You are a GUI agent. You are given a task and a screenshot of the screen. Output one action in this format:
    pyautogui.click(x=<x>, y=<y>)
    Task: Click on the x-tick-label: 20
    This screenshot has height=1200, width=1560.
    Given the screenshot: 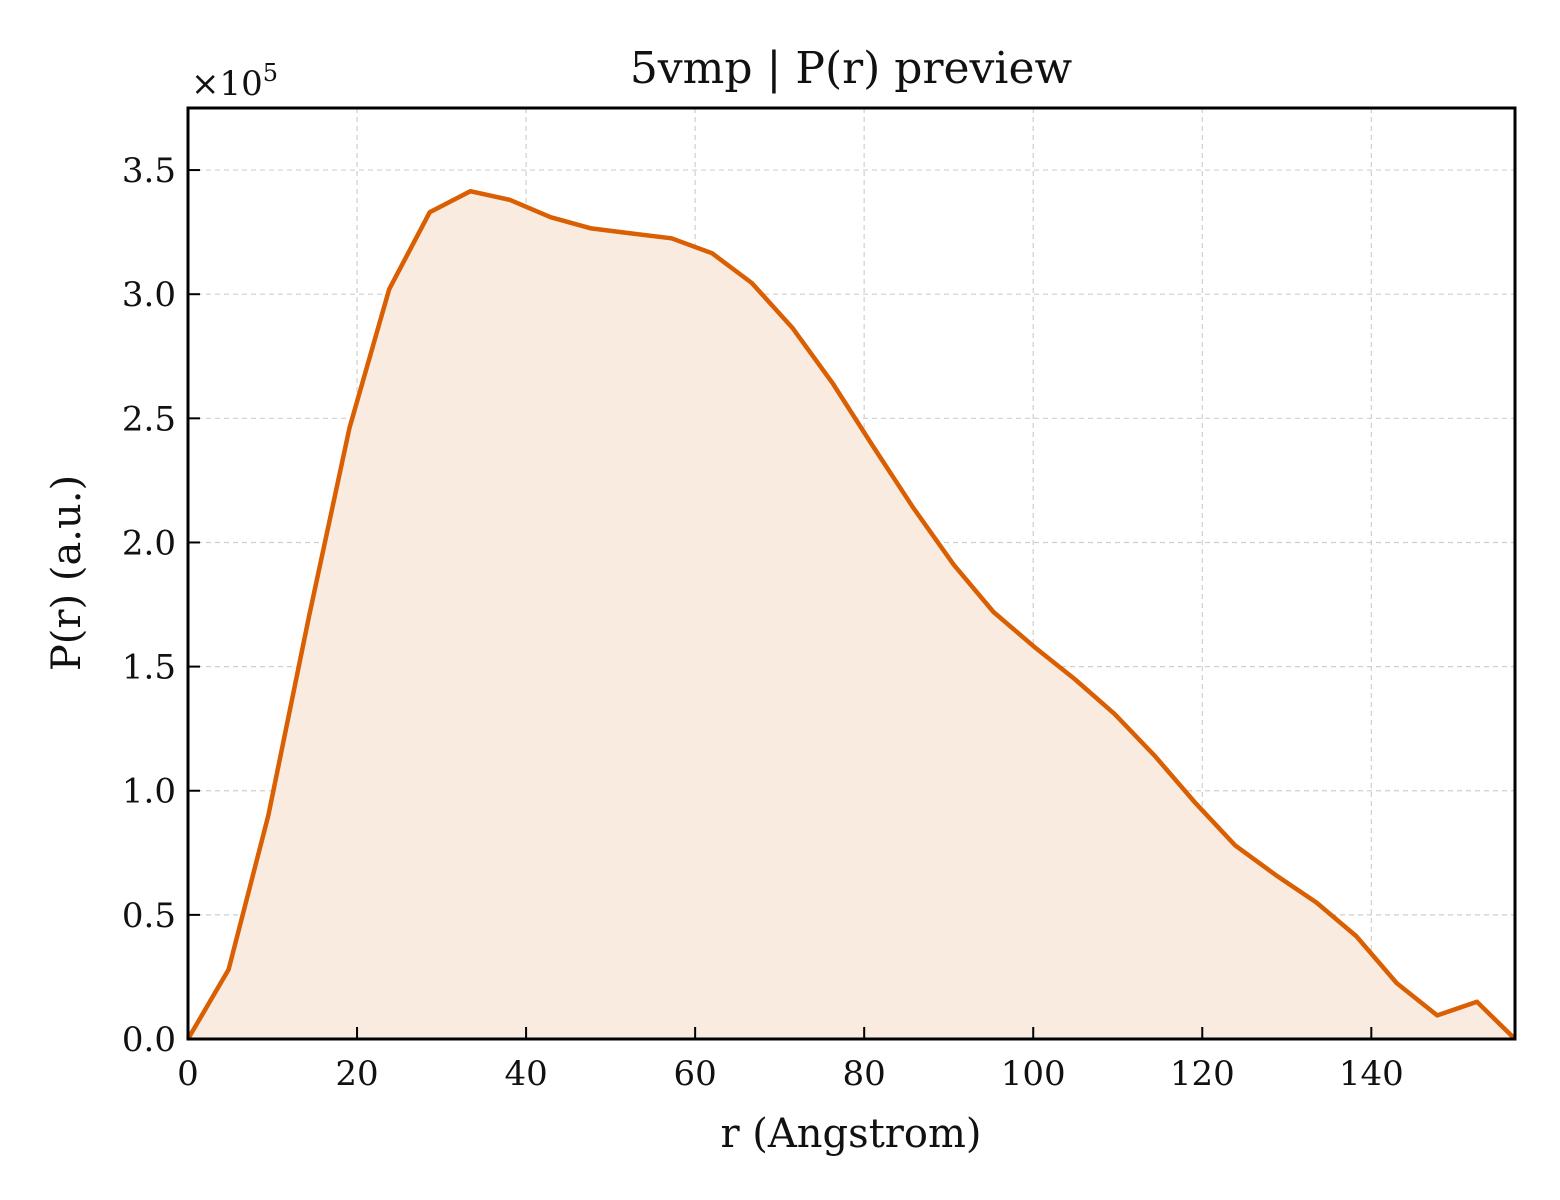 What is the action you would take?
    pyautogui.click(x=356, y=1074)
    